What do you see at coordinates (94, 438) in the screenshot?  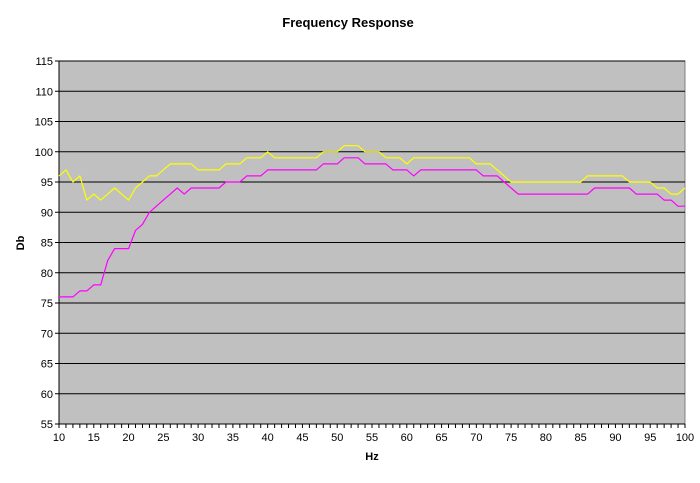 I see `x-tick-label: 15` at bounding box center [94, 438].